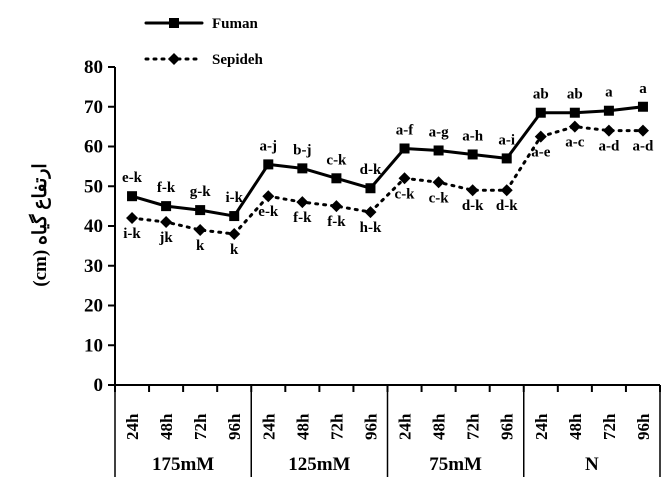  I want to click on data-label-fuman: c-k, so click(336, 160).